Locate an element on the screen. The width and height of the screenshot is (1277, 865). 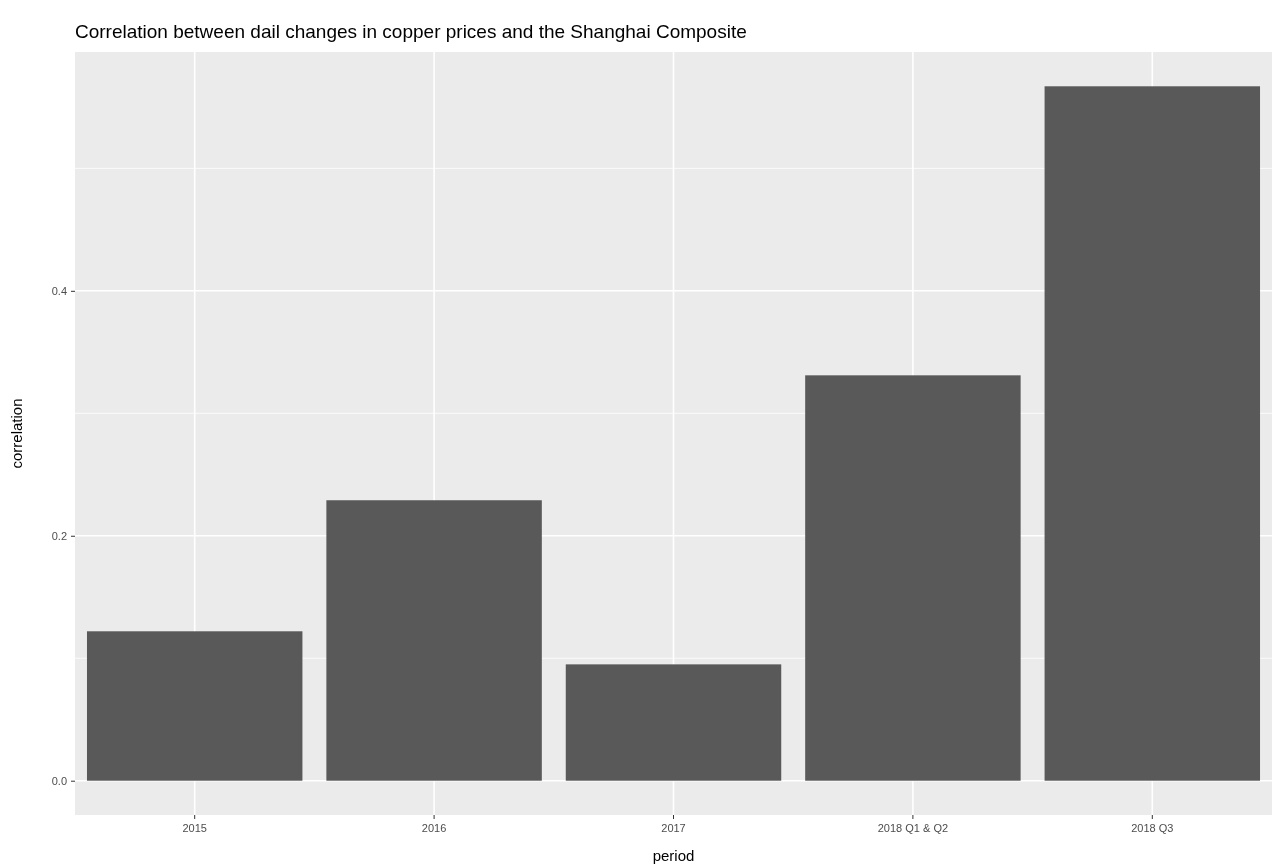
x-axis-title: period is located at coordinates (673, 855).